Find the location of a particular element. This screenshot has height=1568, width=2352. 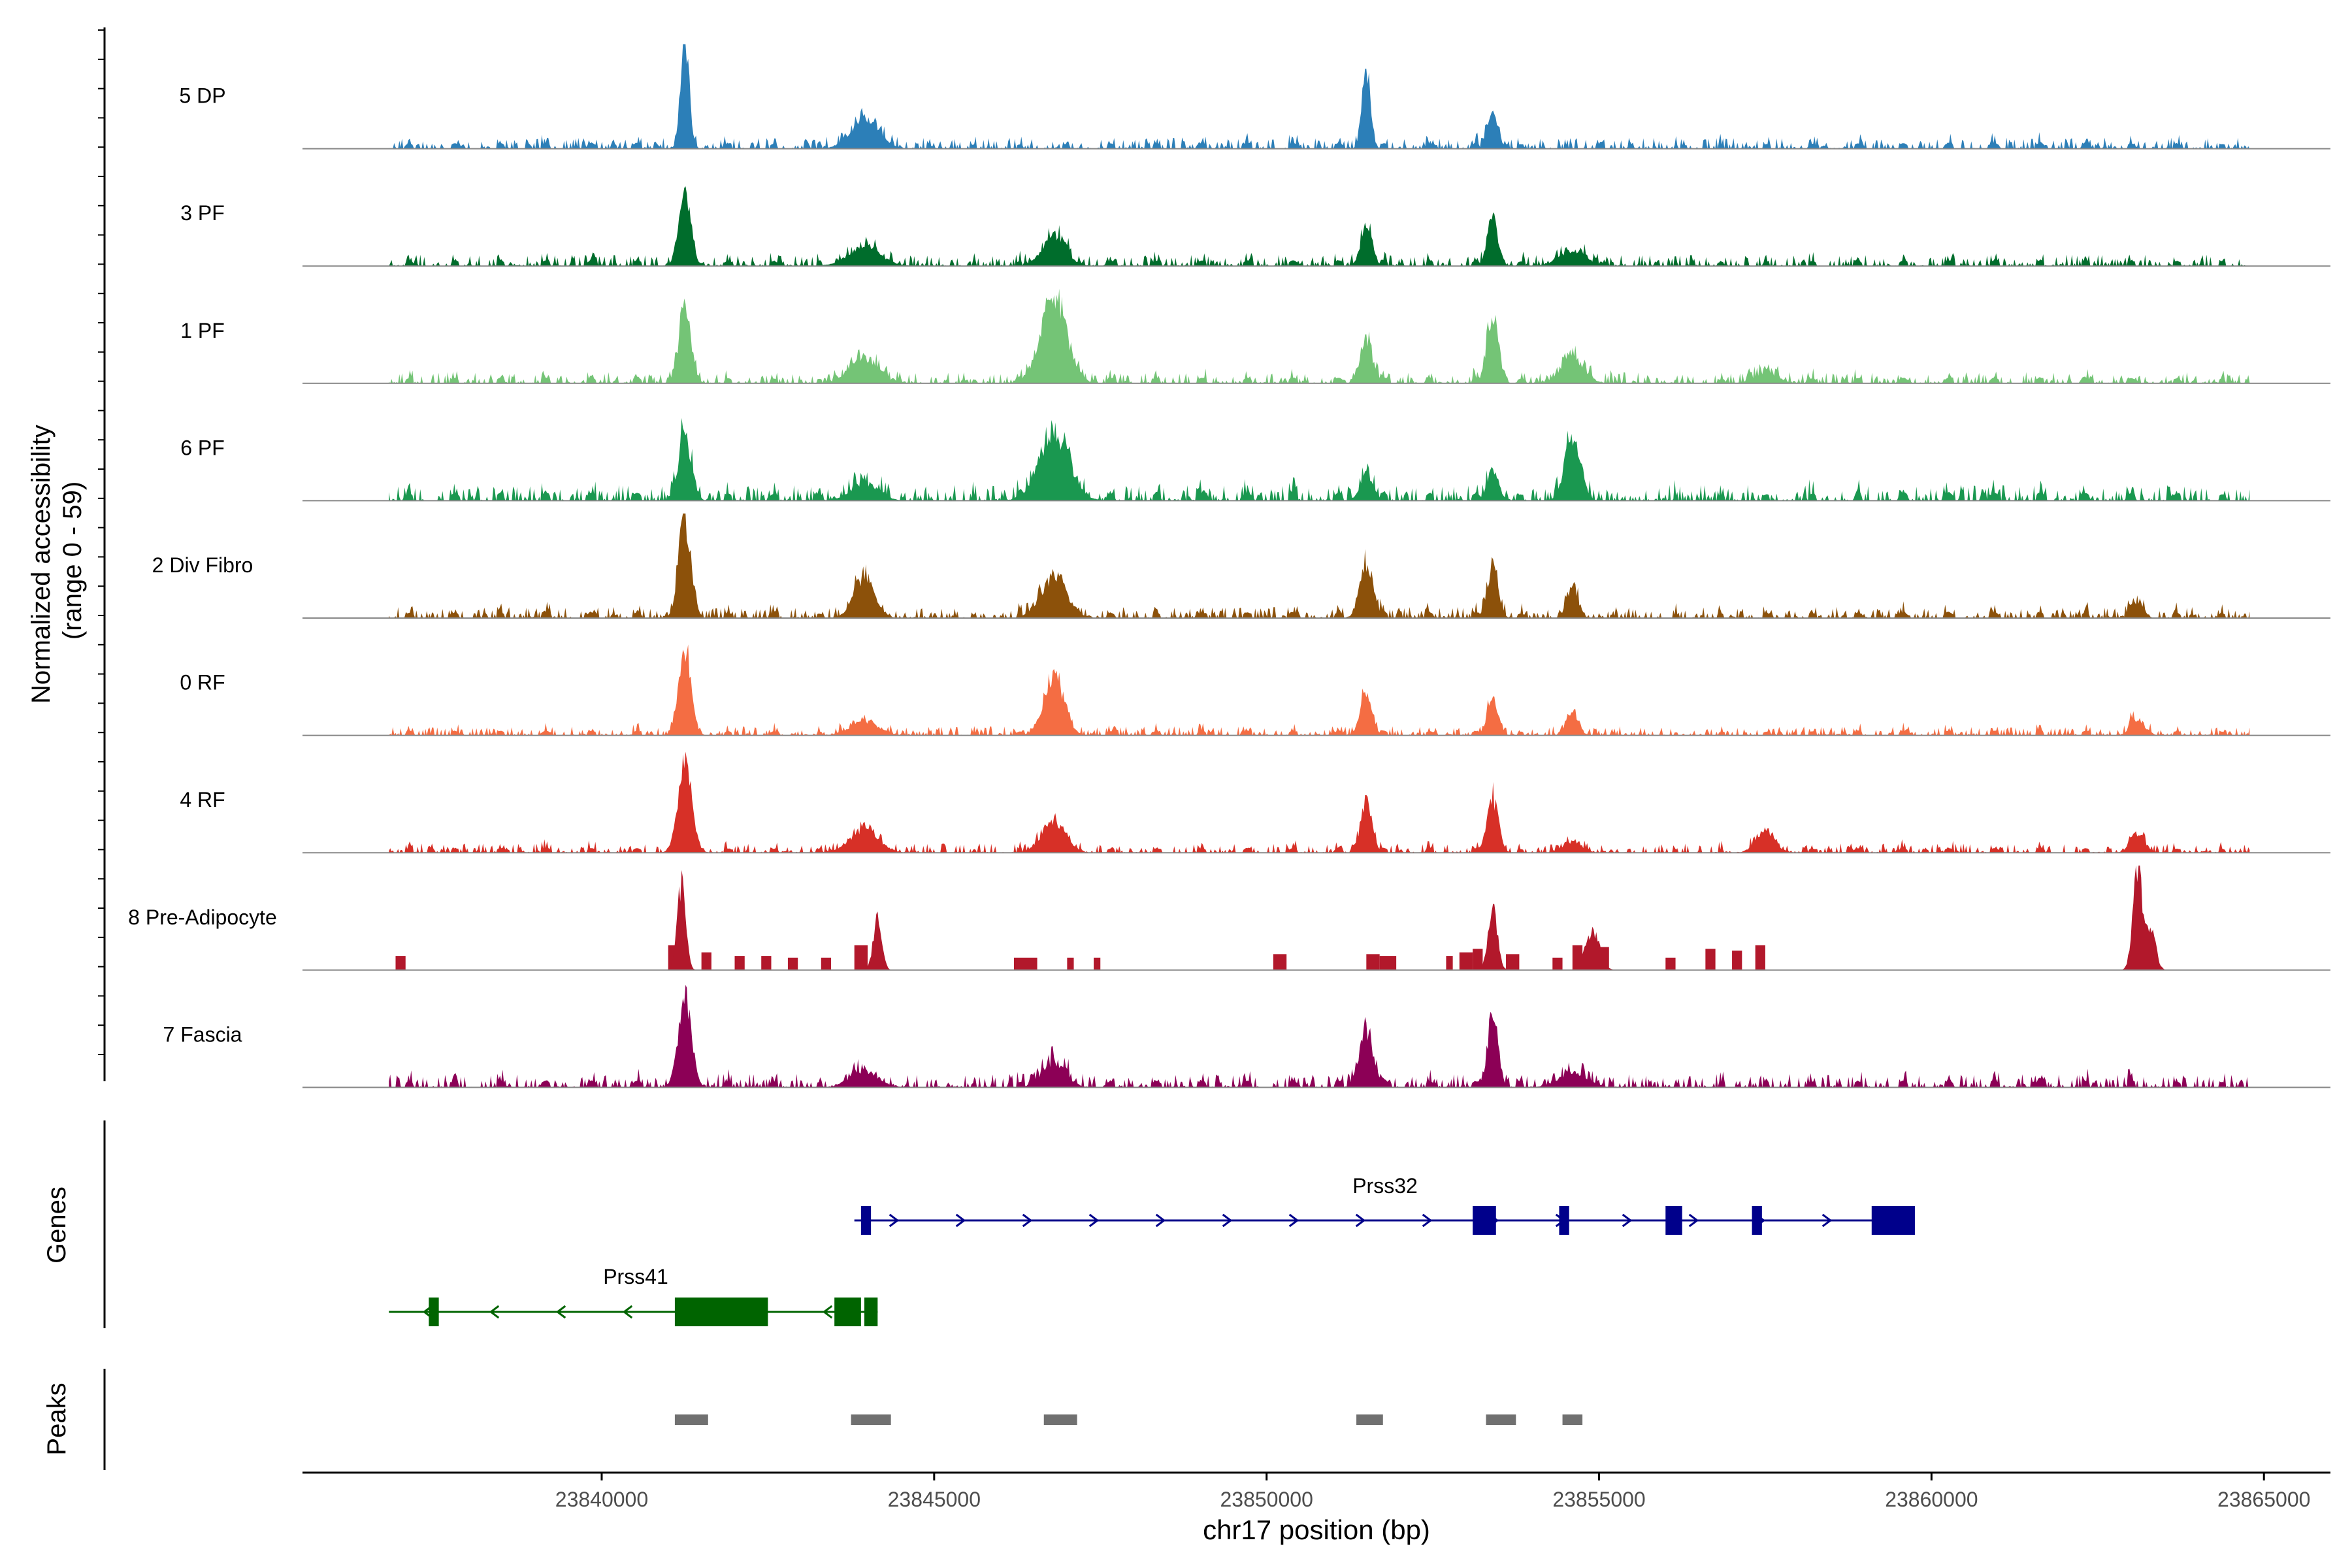

track-label: 0 RF is located at coordinates (202, 682).